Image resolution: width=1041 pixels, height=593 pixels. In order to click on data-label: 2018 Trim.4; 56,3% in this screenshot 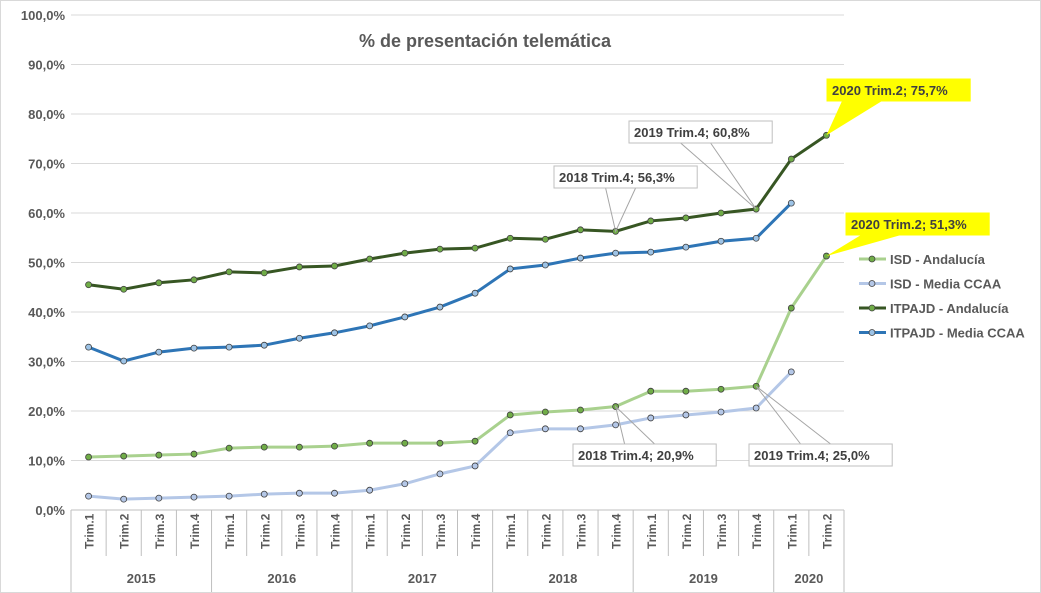, I will do `click(617, 177)`.